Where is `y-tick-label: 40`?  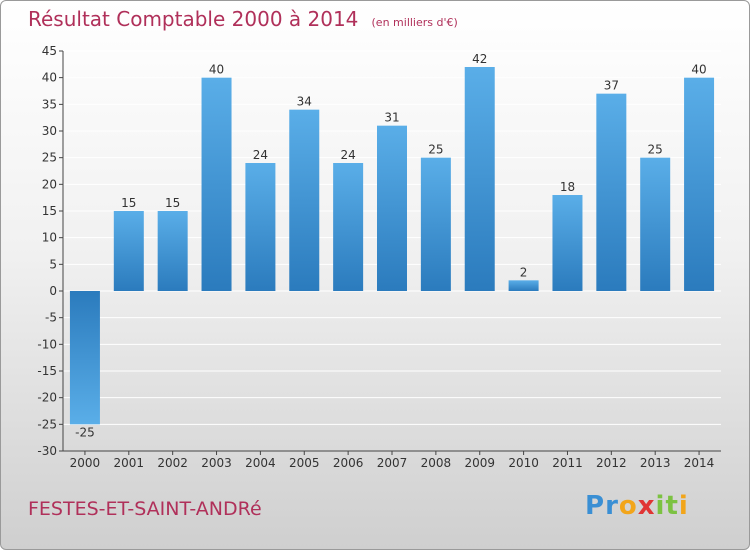
y-tick-label: 40 is located at coordinates (49, 78).